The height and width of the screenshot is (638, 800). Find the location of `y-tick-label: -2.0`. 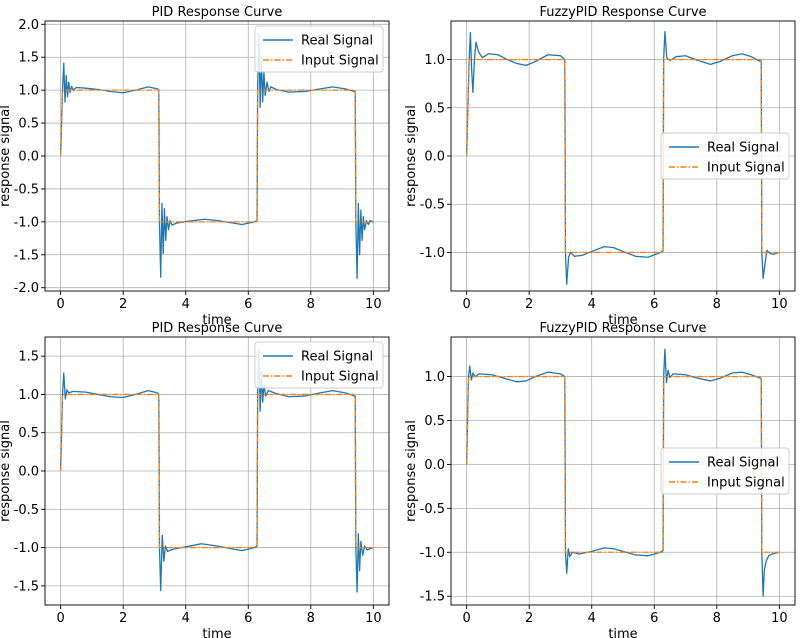

y-tick-label: -2.0 is located at coordinates (26, 288).